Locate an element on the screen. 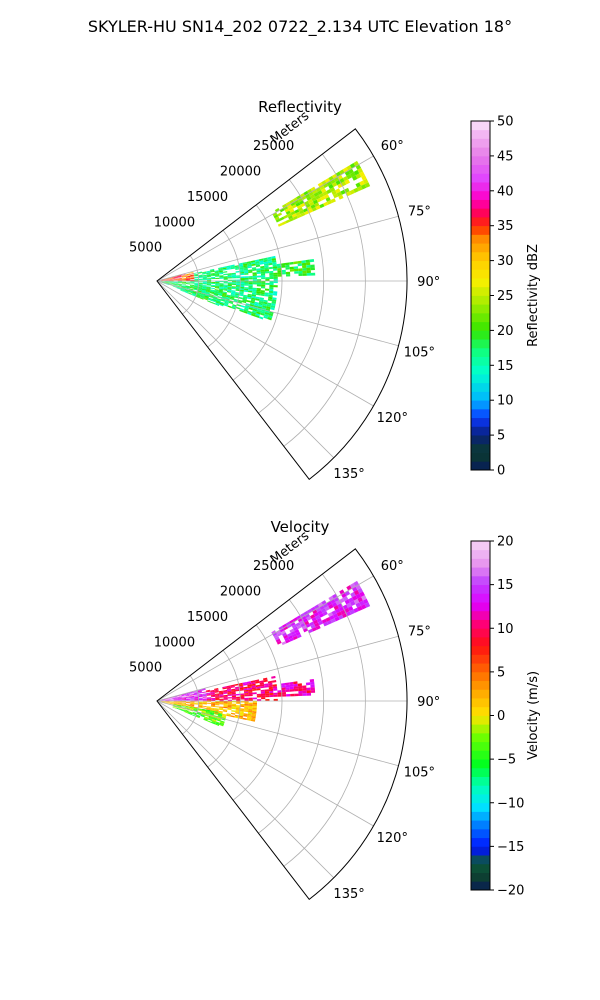 This screenshot has width=600, height=1000. range-ring is located at coordinates (324, 720).